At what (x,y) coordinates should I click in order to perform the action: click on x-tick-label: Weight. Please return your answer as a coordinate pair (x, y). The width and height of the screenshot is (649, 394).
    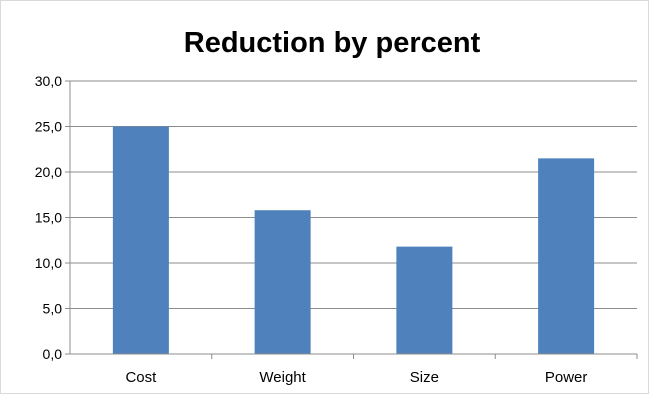
    Looking at the image, I should click on (282, 377).